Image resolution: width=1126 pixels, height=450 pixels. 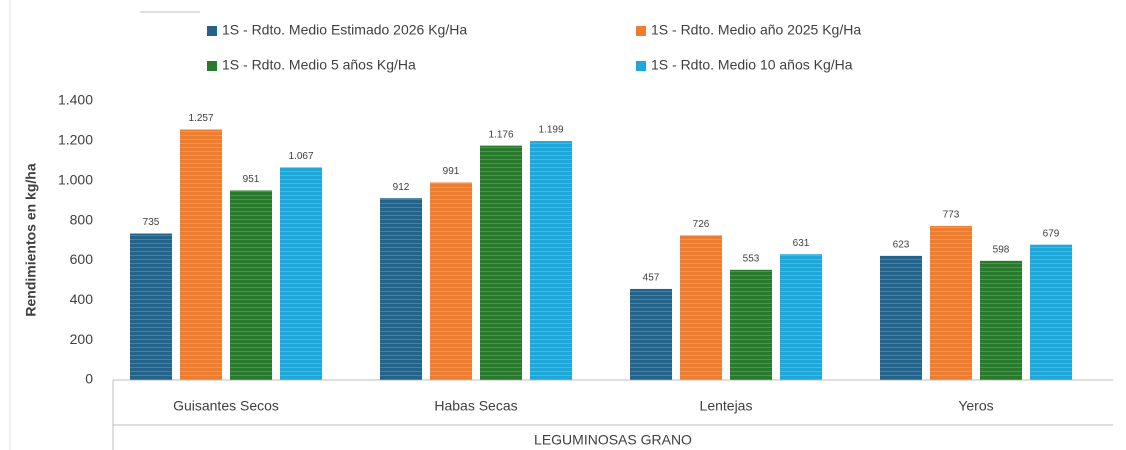 I want to click on data-label: 726, so click(x=701, y=224).